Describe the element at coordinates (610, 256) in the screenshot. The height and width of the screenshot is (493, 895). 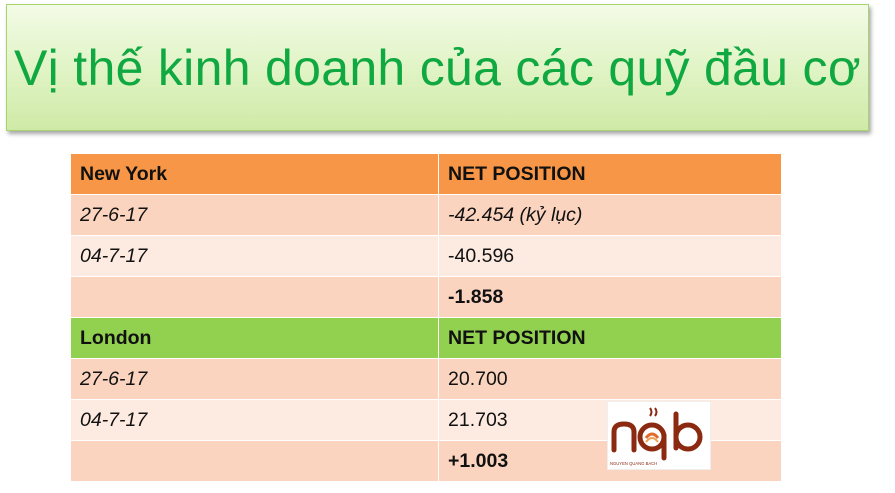
I see `value-cell: -40.596` at that location.